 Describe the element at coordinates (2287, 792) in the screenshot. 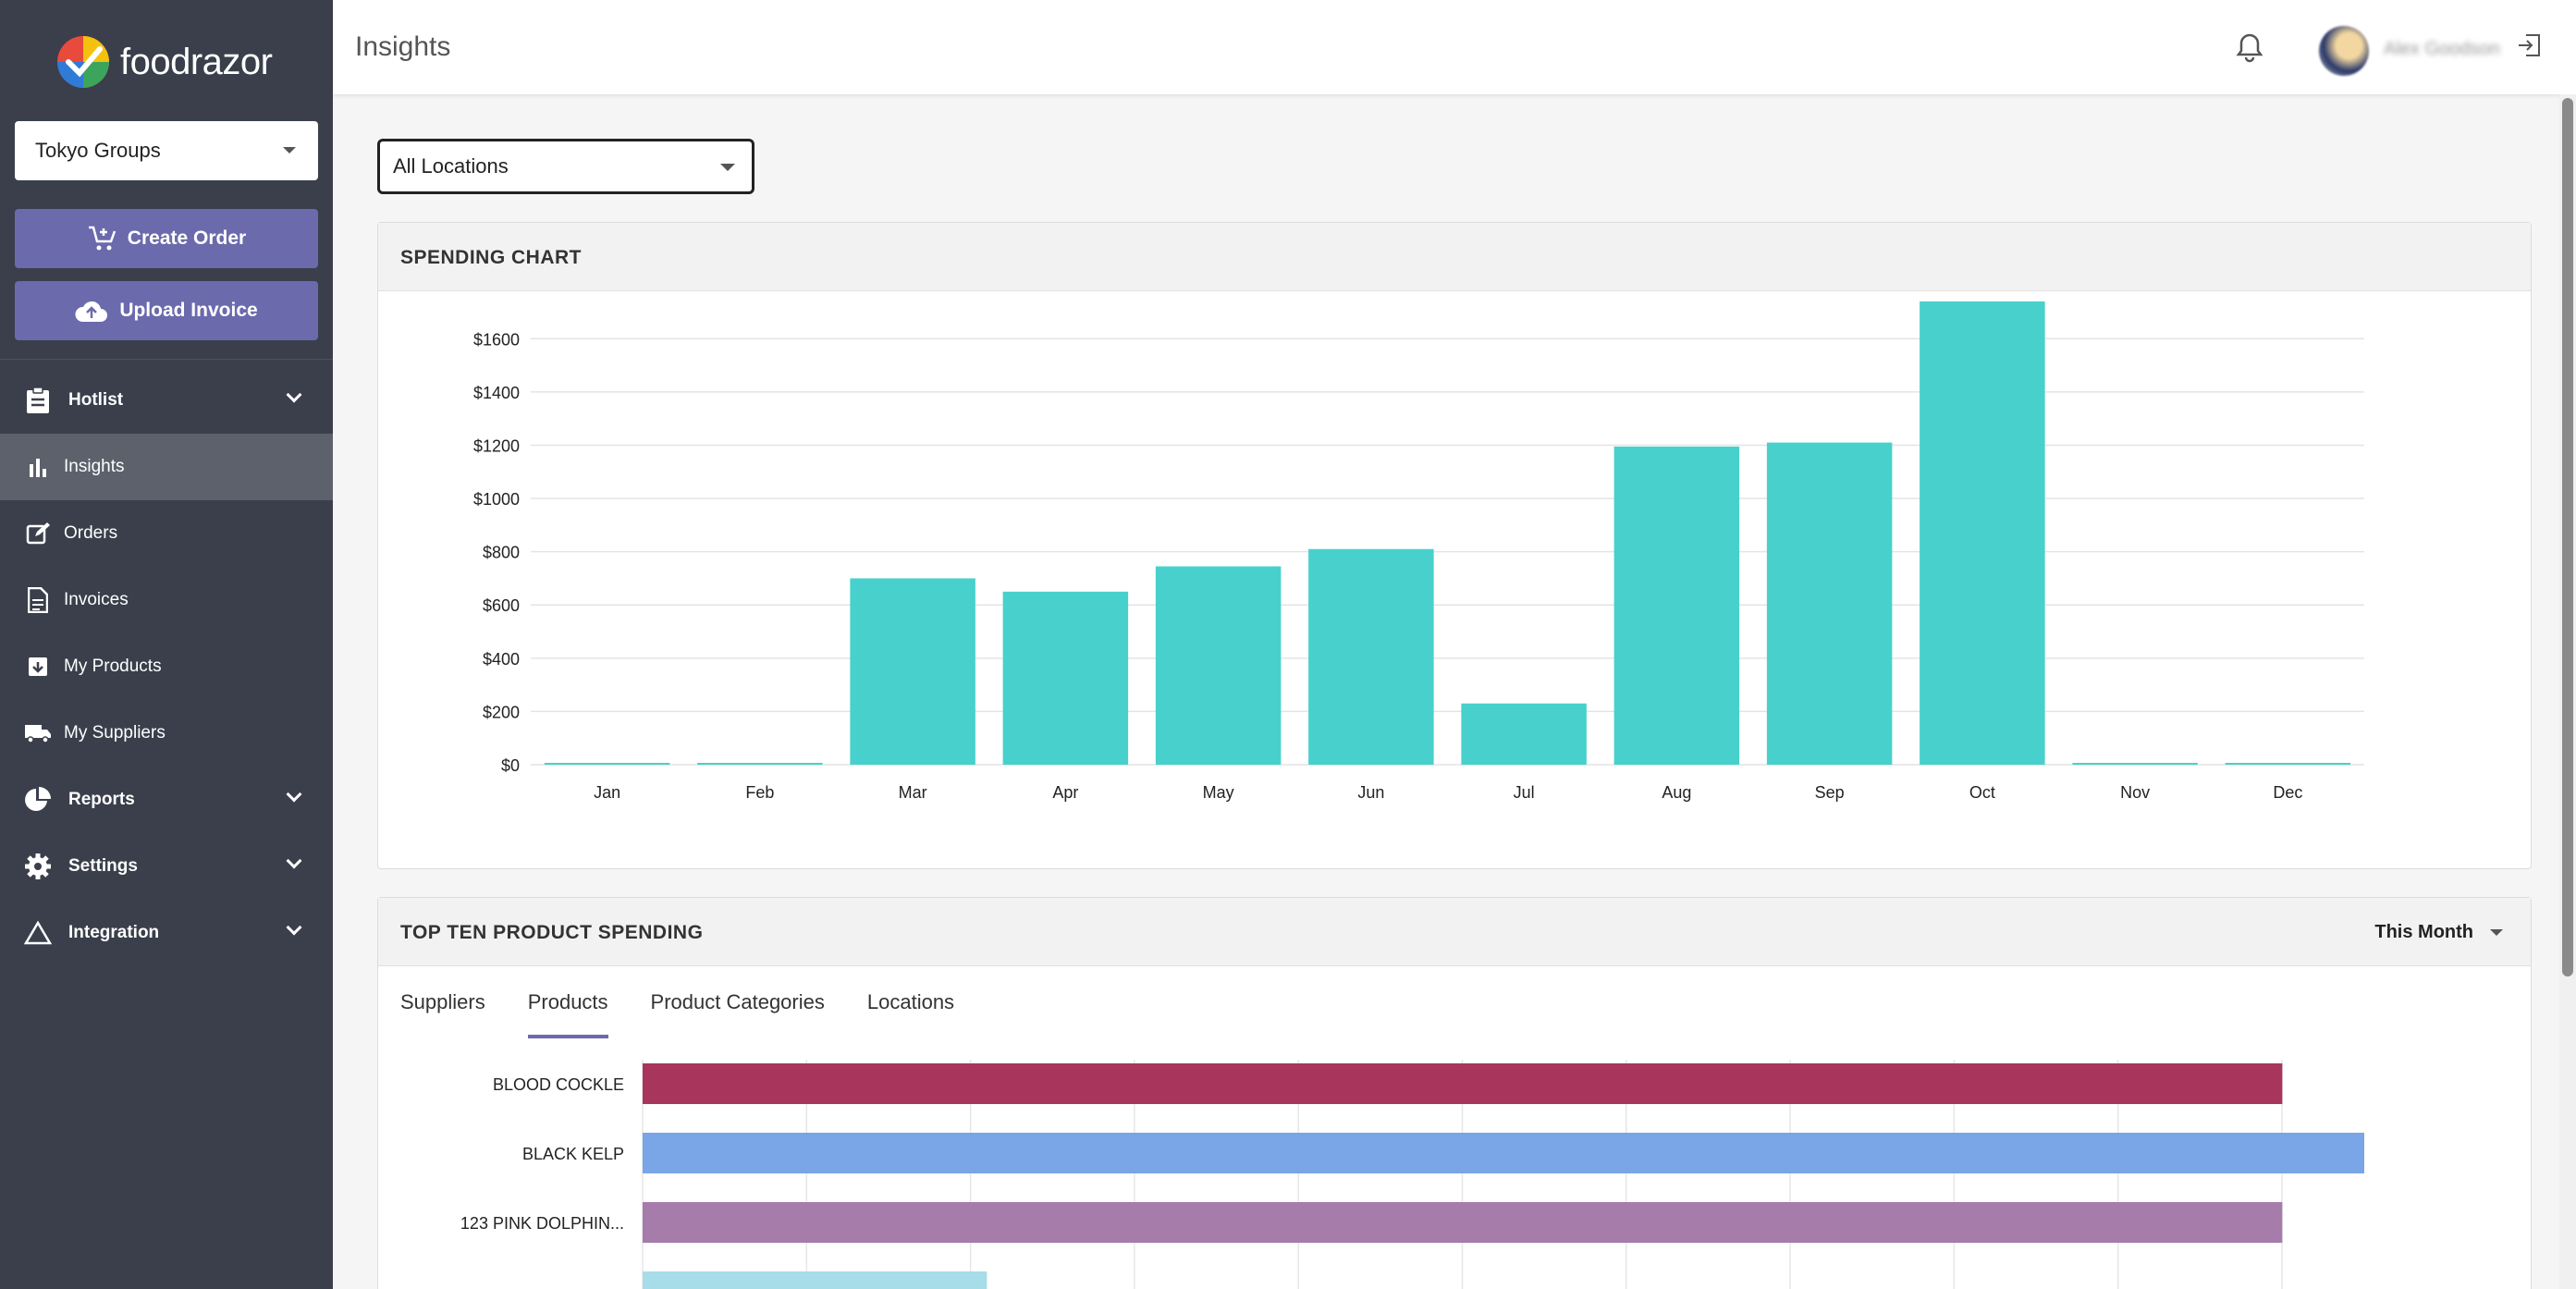

I see `x-tick-label: Dec` at that location.